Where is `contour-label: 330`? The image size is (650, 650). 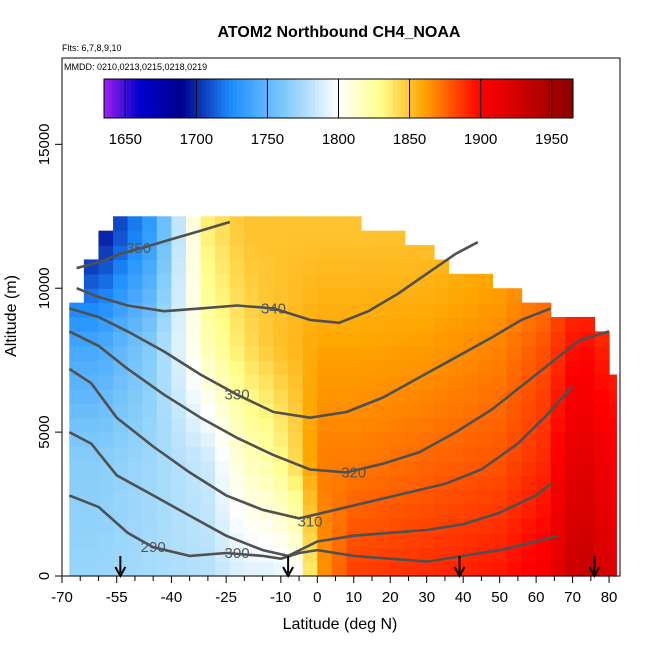
contour-label: 330 is located at coordinates (237, 395).